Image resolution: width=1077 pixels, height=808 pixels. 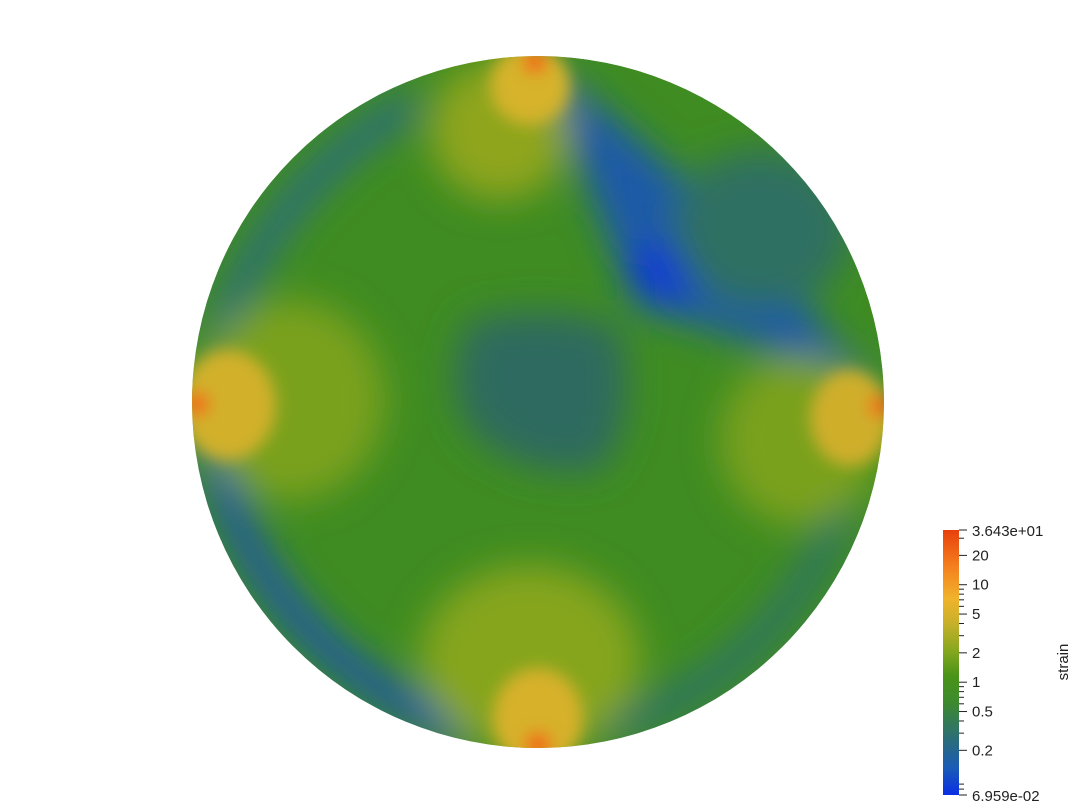 I want to click on hot-top-outer, so click(x=530, y=90).